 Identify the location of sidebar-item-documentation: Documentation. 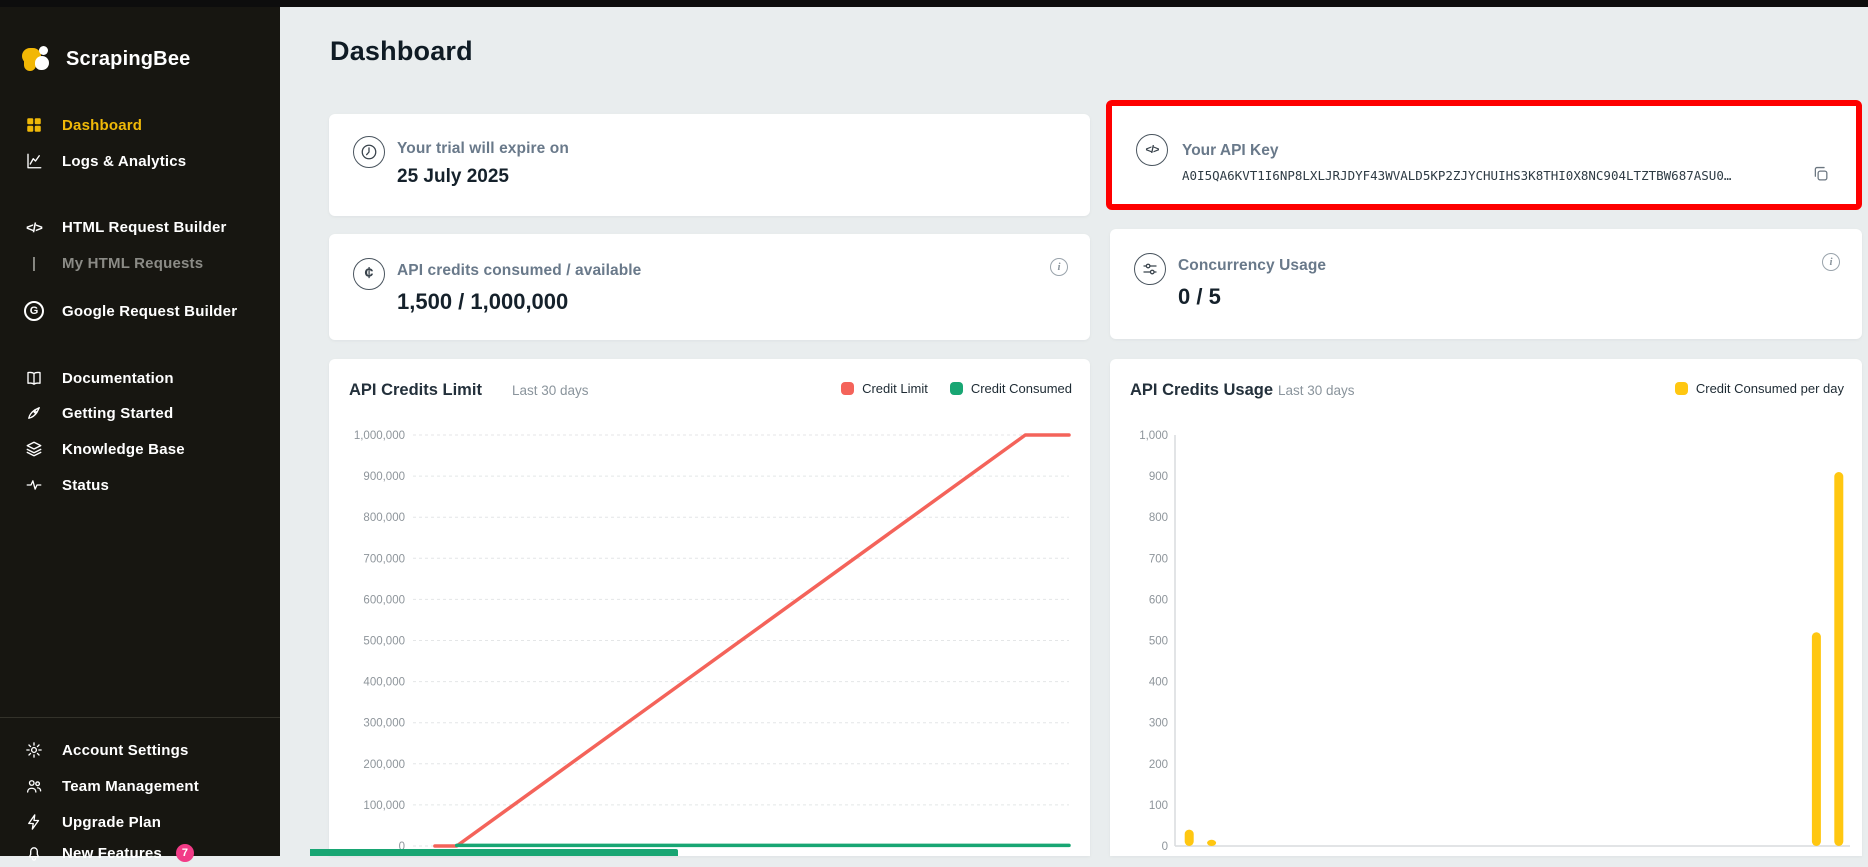
(140, 378).